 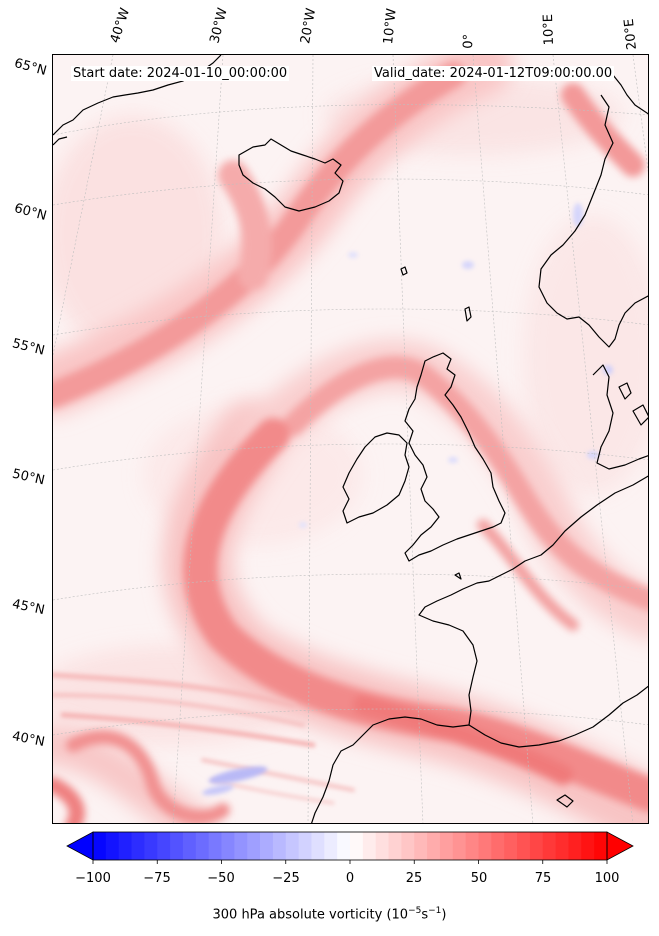 What do you see at coordinates (414, 878) in the screenshot?
I see `colorbar-tick-label: 25` at bounding box center [414, 878].